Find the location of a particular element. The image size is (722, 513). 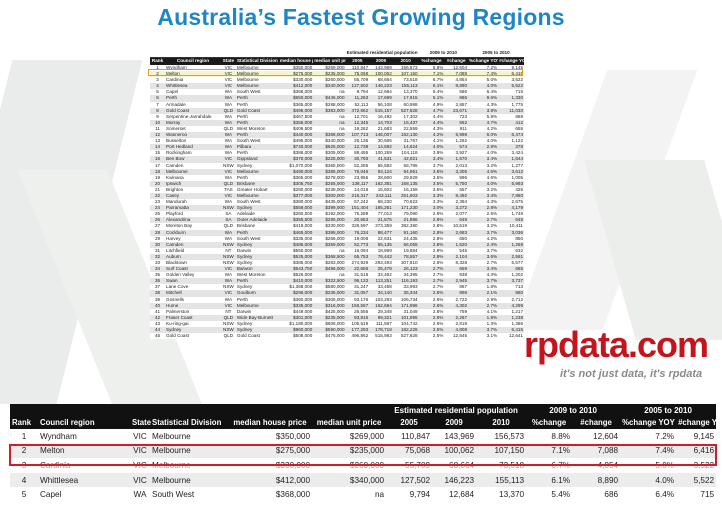

small-table-cell: 11,033 is located at coordinates (511, 110).